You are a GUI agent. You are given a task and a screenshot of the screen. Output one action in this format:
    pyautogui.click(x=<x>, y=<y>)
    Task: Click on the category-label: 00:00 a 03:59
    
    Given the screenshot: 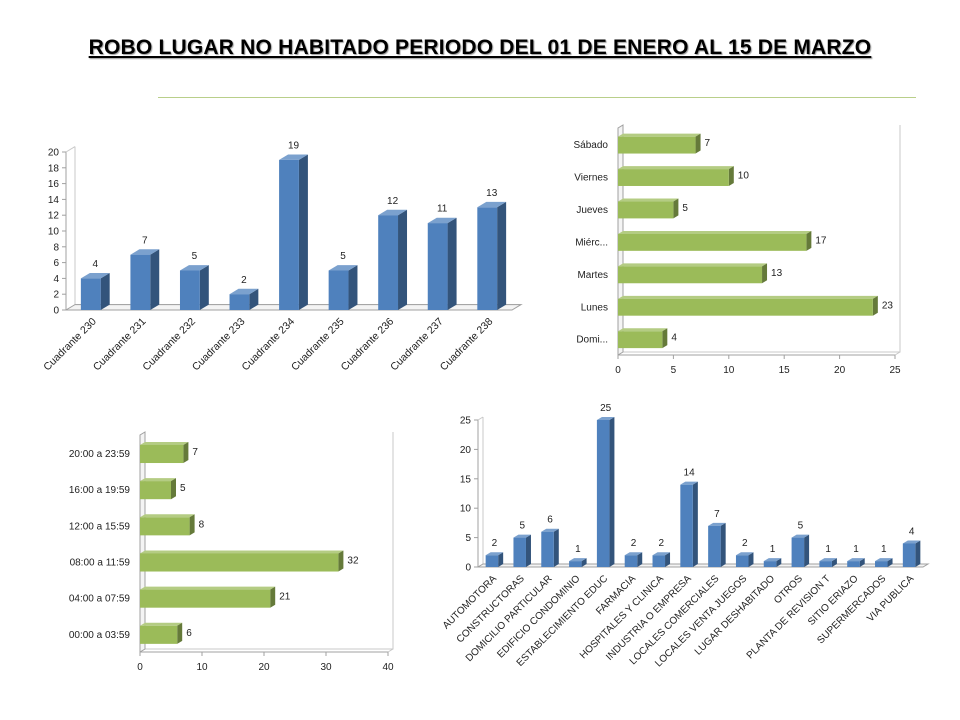 What is the action you would take?
    pyautogui.click(x=100, y=635)
    